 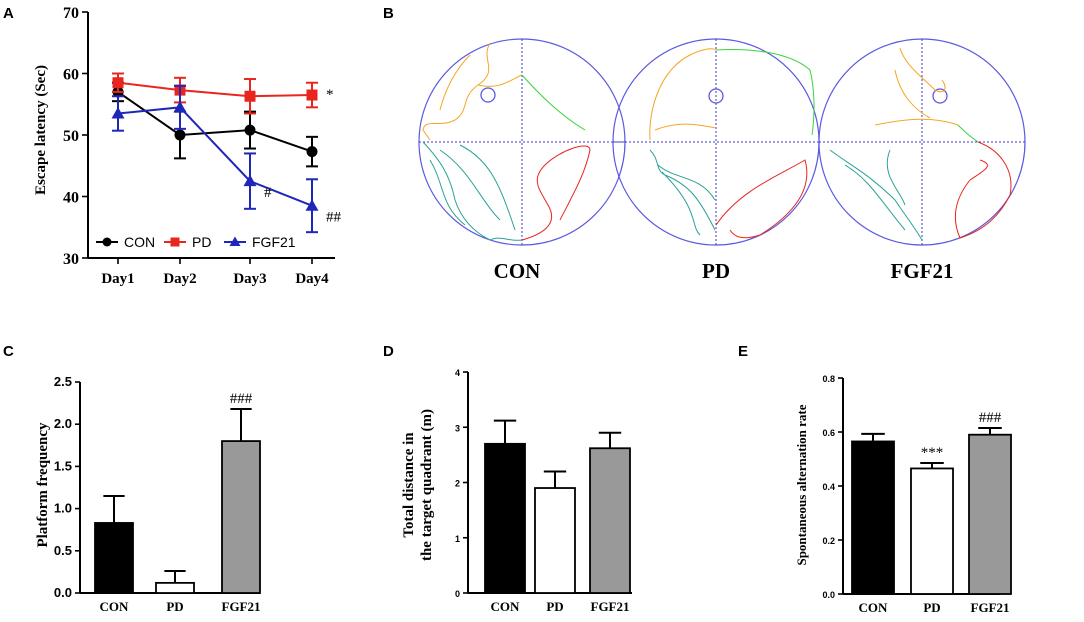 I want to click on panel-c-ylabel: Platform frequency, so click(x=43, y=485).